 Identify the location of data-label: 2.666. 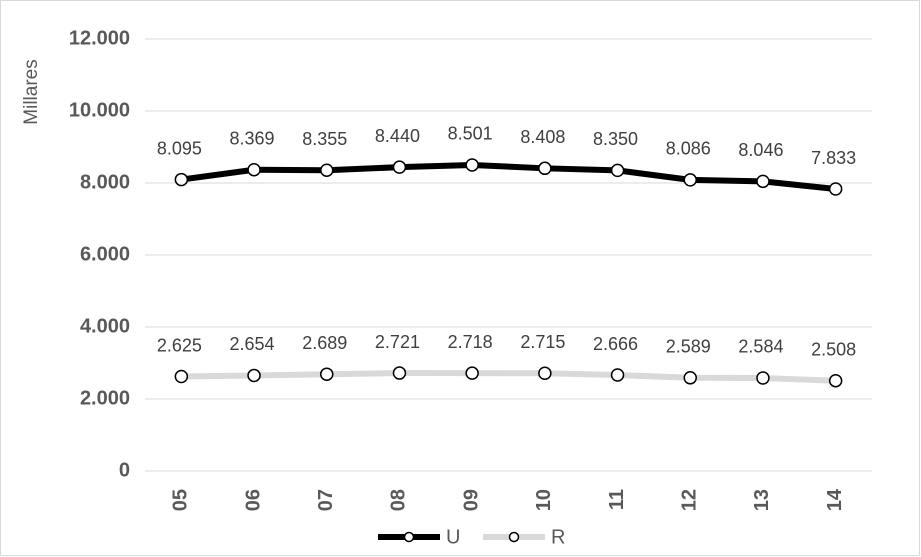
(615, 344).